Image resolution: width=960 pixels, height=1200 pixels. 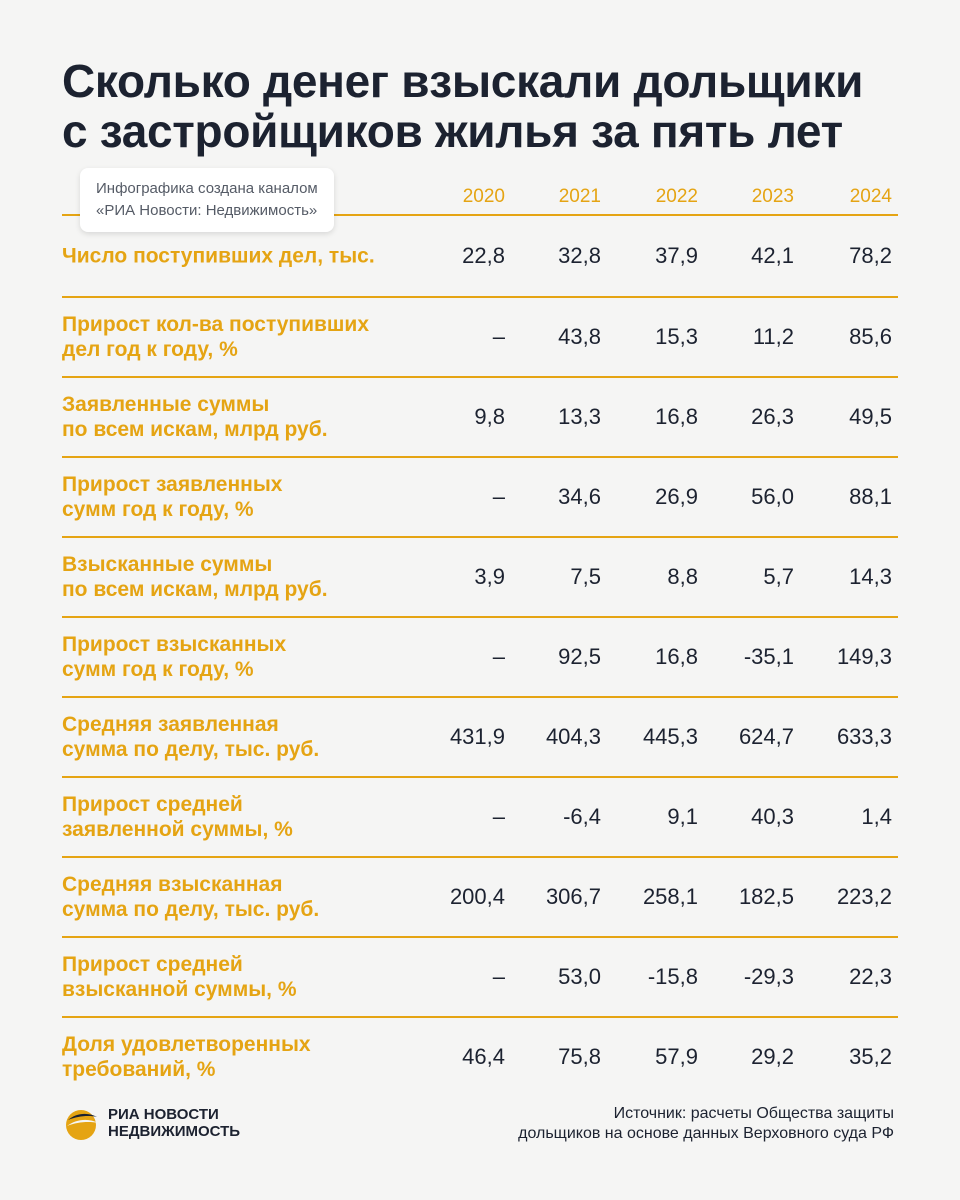 I want to click on table-cell: 34,6, so click(x=579, y=496).